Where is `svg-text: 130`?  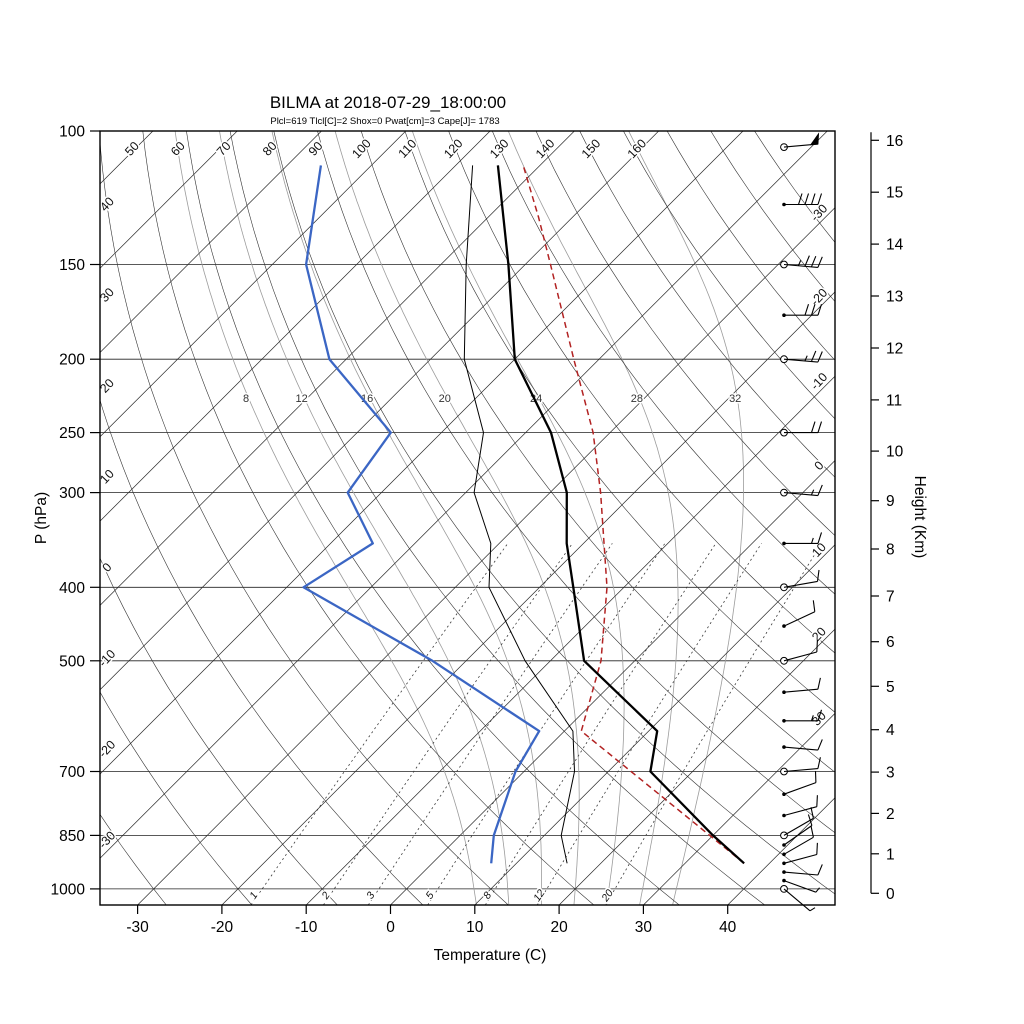
svg-text: 130 is located at coordinates (499, 148).